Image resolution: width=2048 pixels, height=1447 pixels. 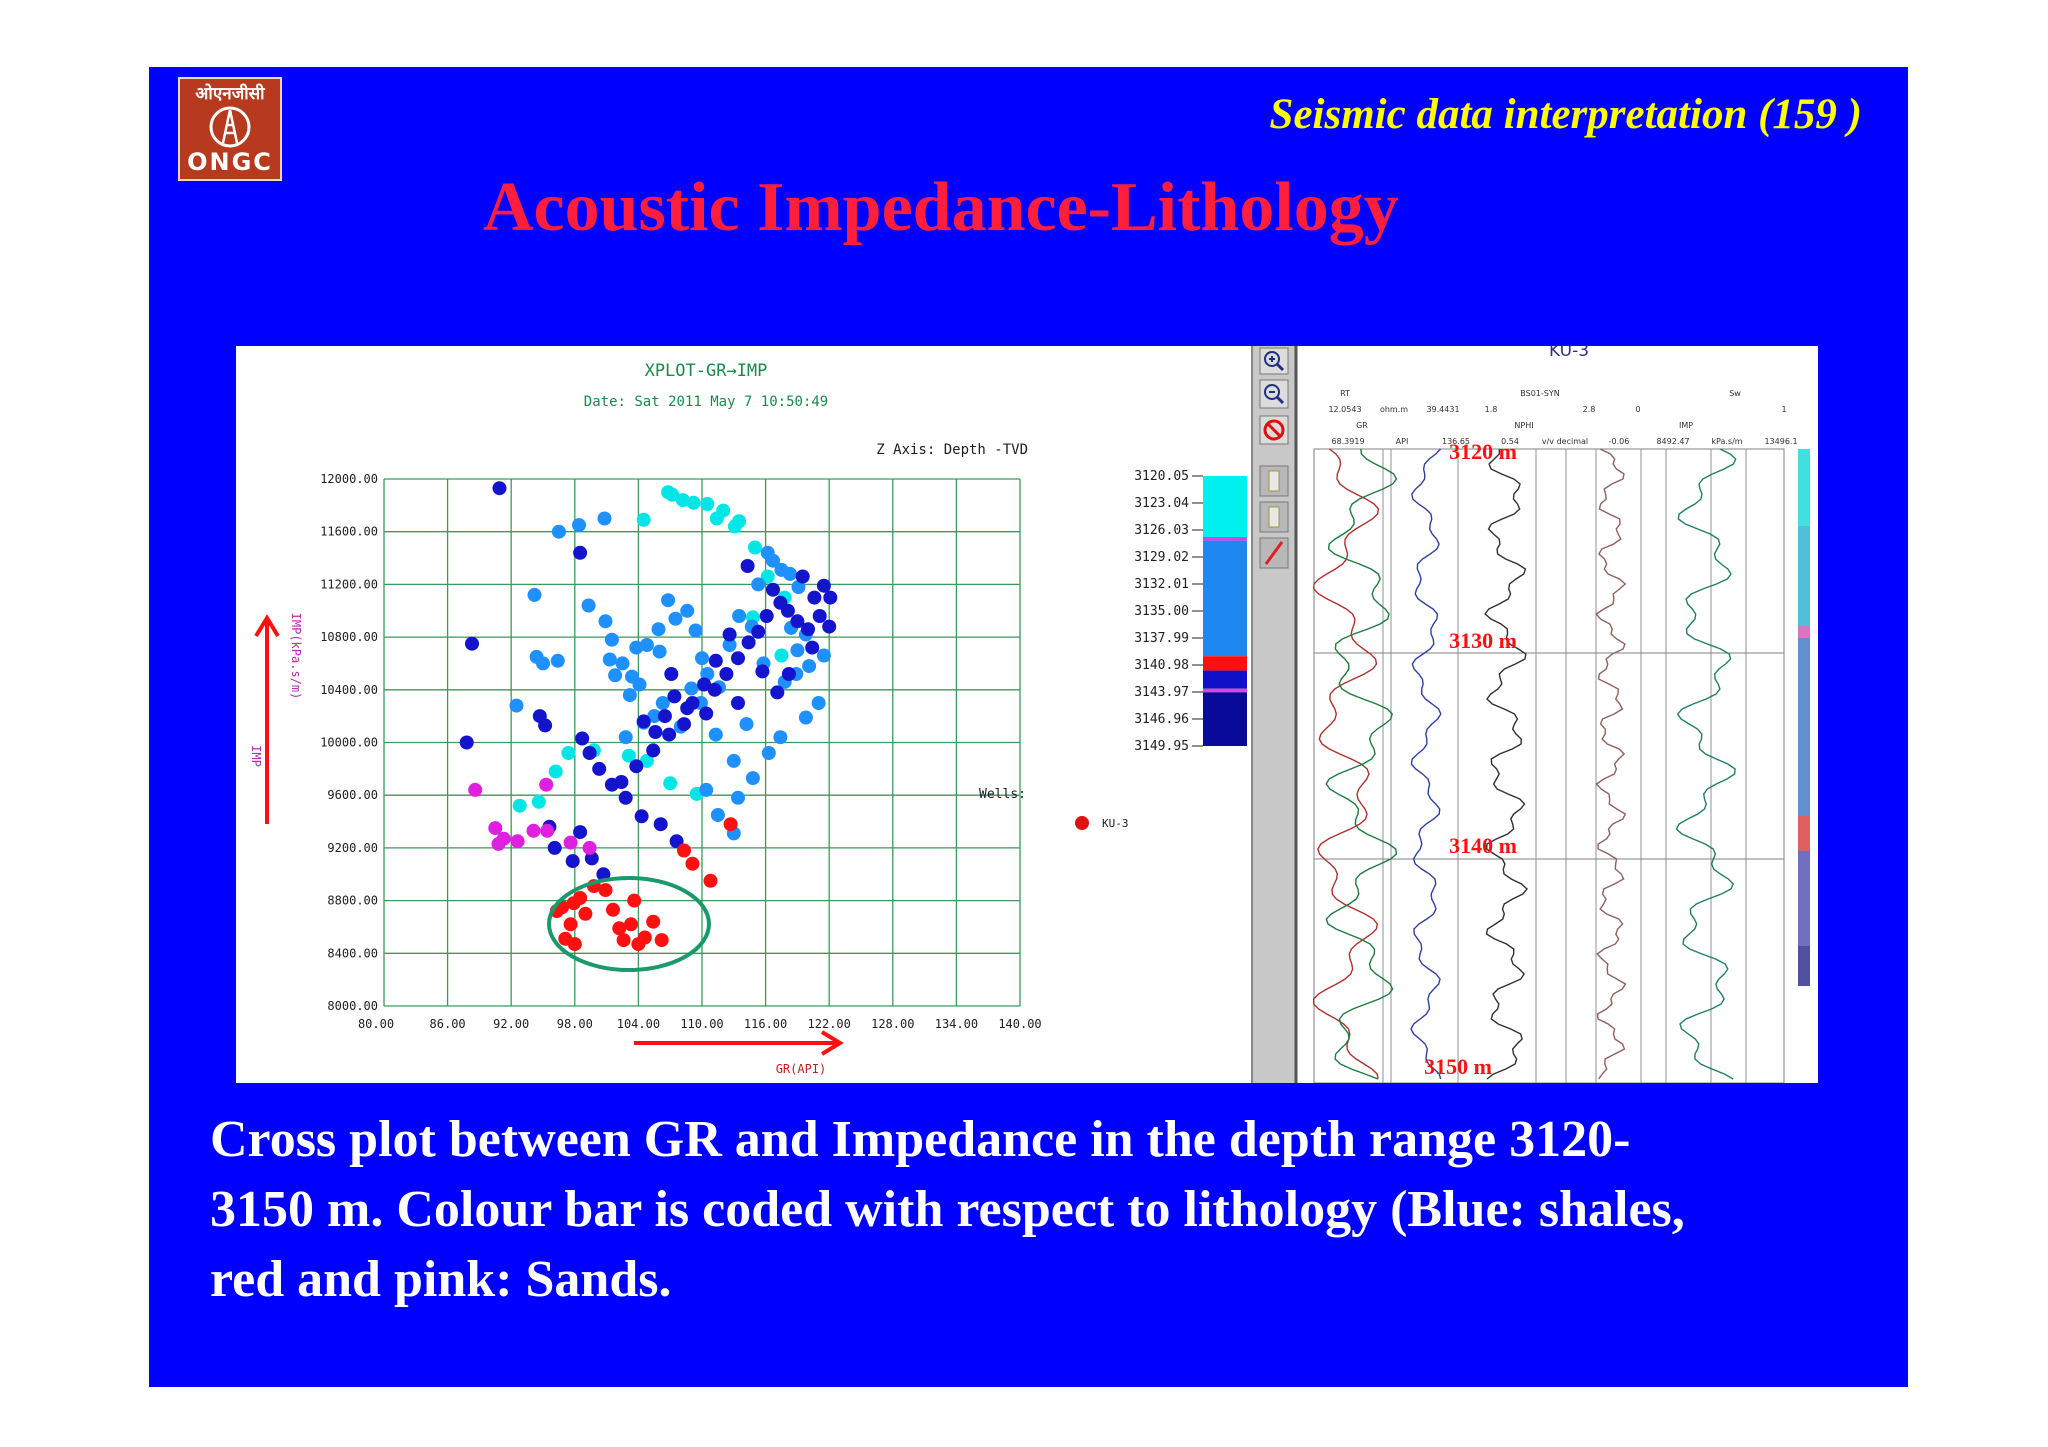 I want to click on y-side-label: IMP, so click(x=256, y=756).